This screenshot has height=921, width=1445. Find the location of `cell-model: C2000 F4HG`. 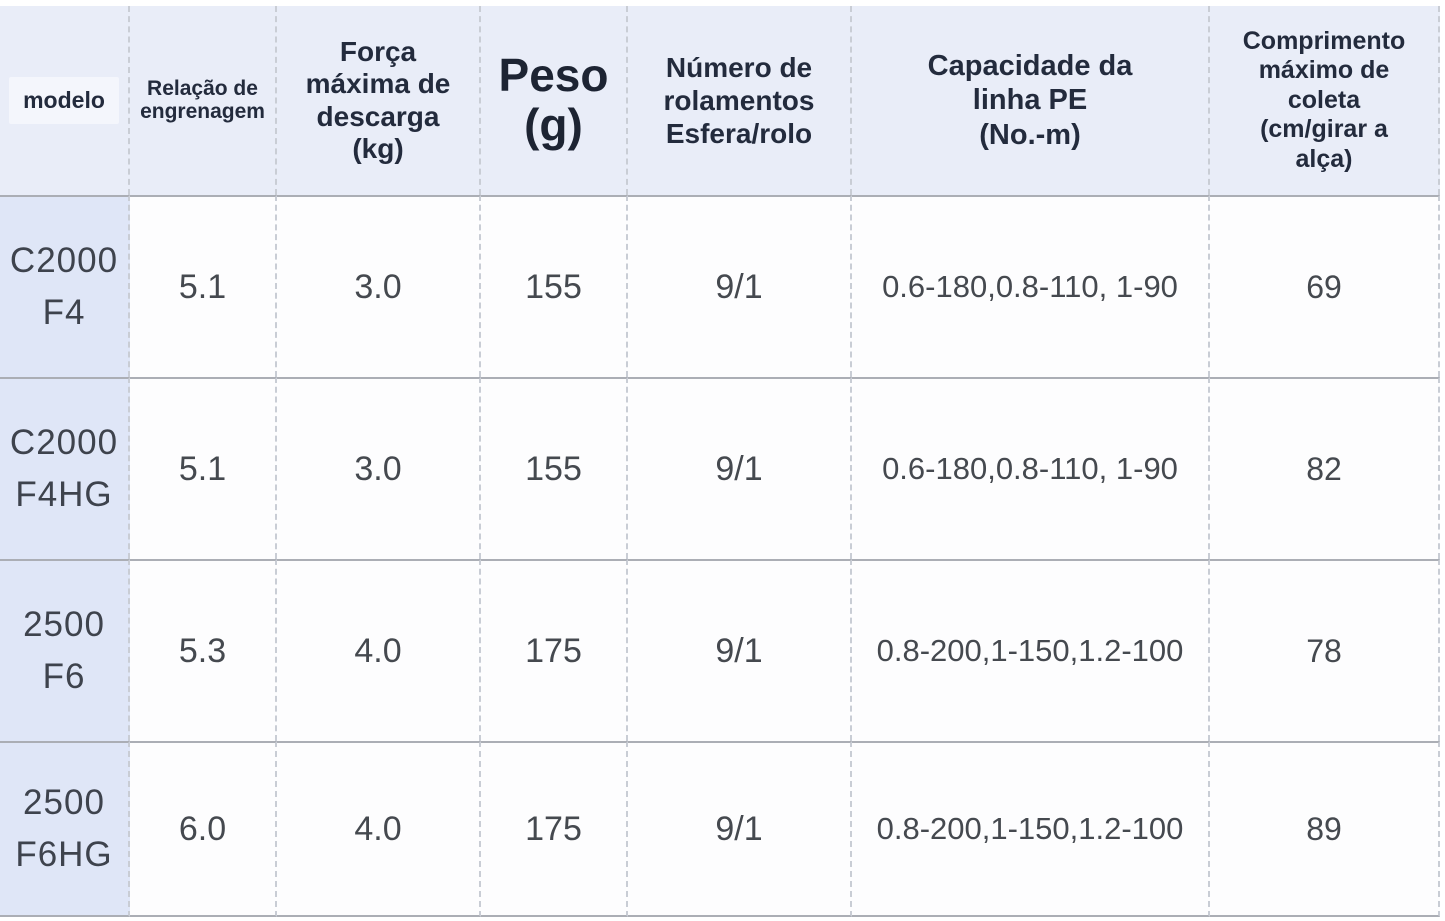

cell-model: C2000 F4HG is located at coordinates (65, 468).